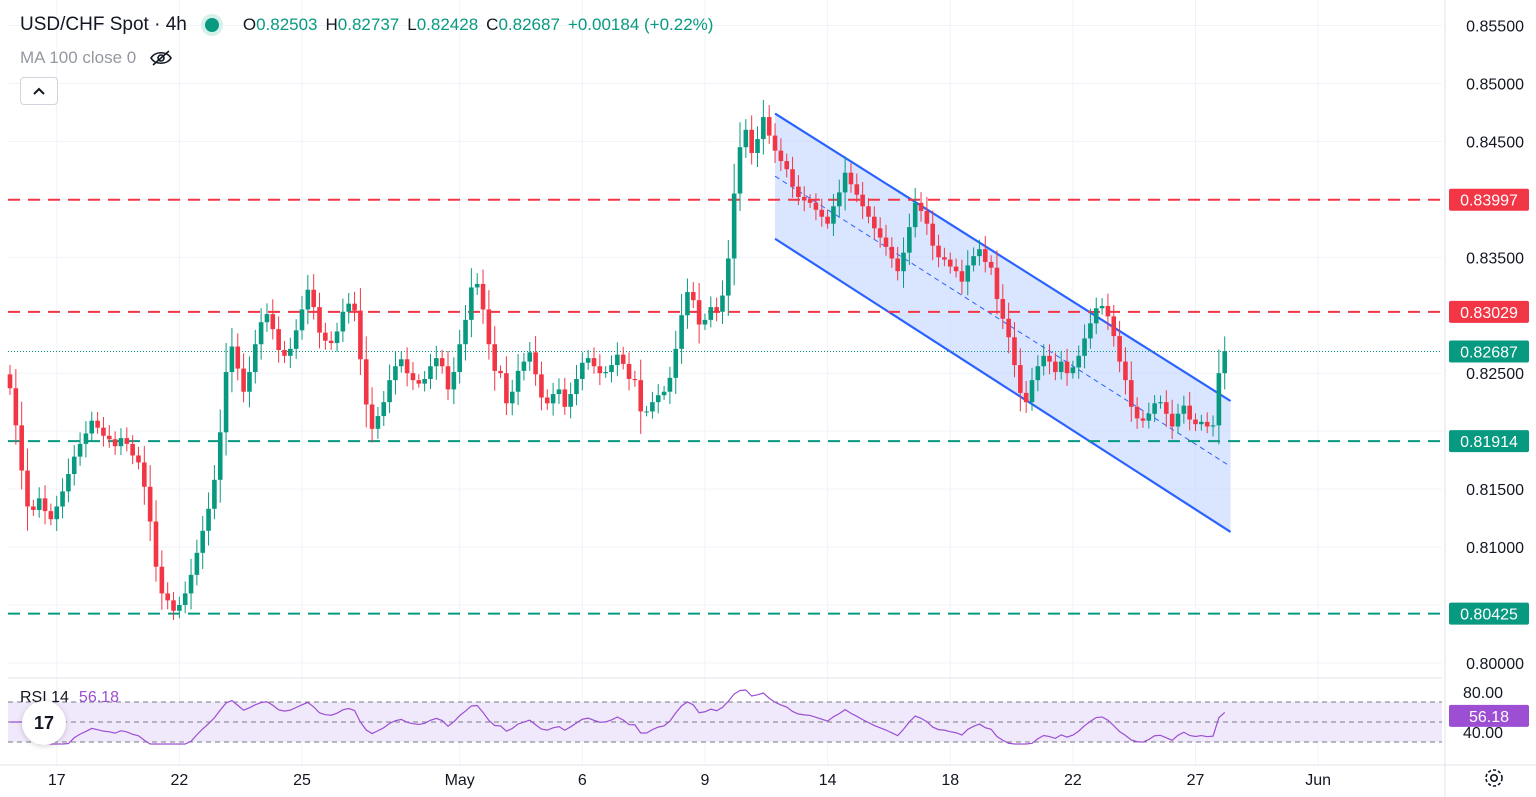 Image resolution: width=1536 pixels, height=797 pixels. What do you see at coordinates (1495, 84) in the screenshot?
I see `y-tick-label: 0.85000` at bounding box center [1495, 84].